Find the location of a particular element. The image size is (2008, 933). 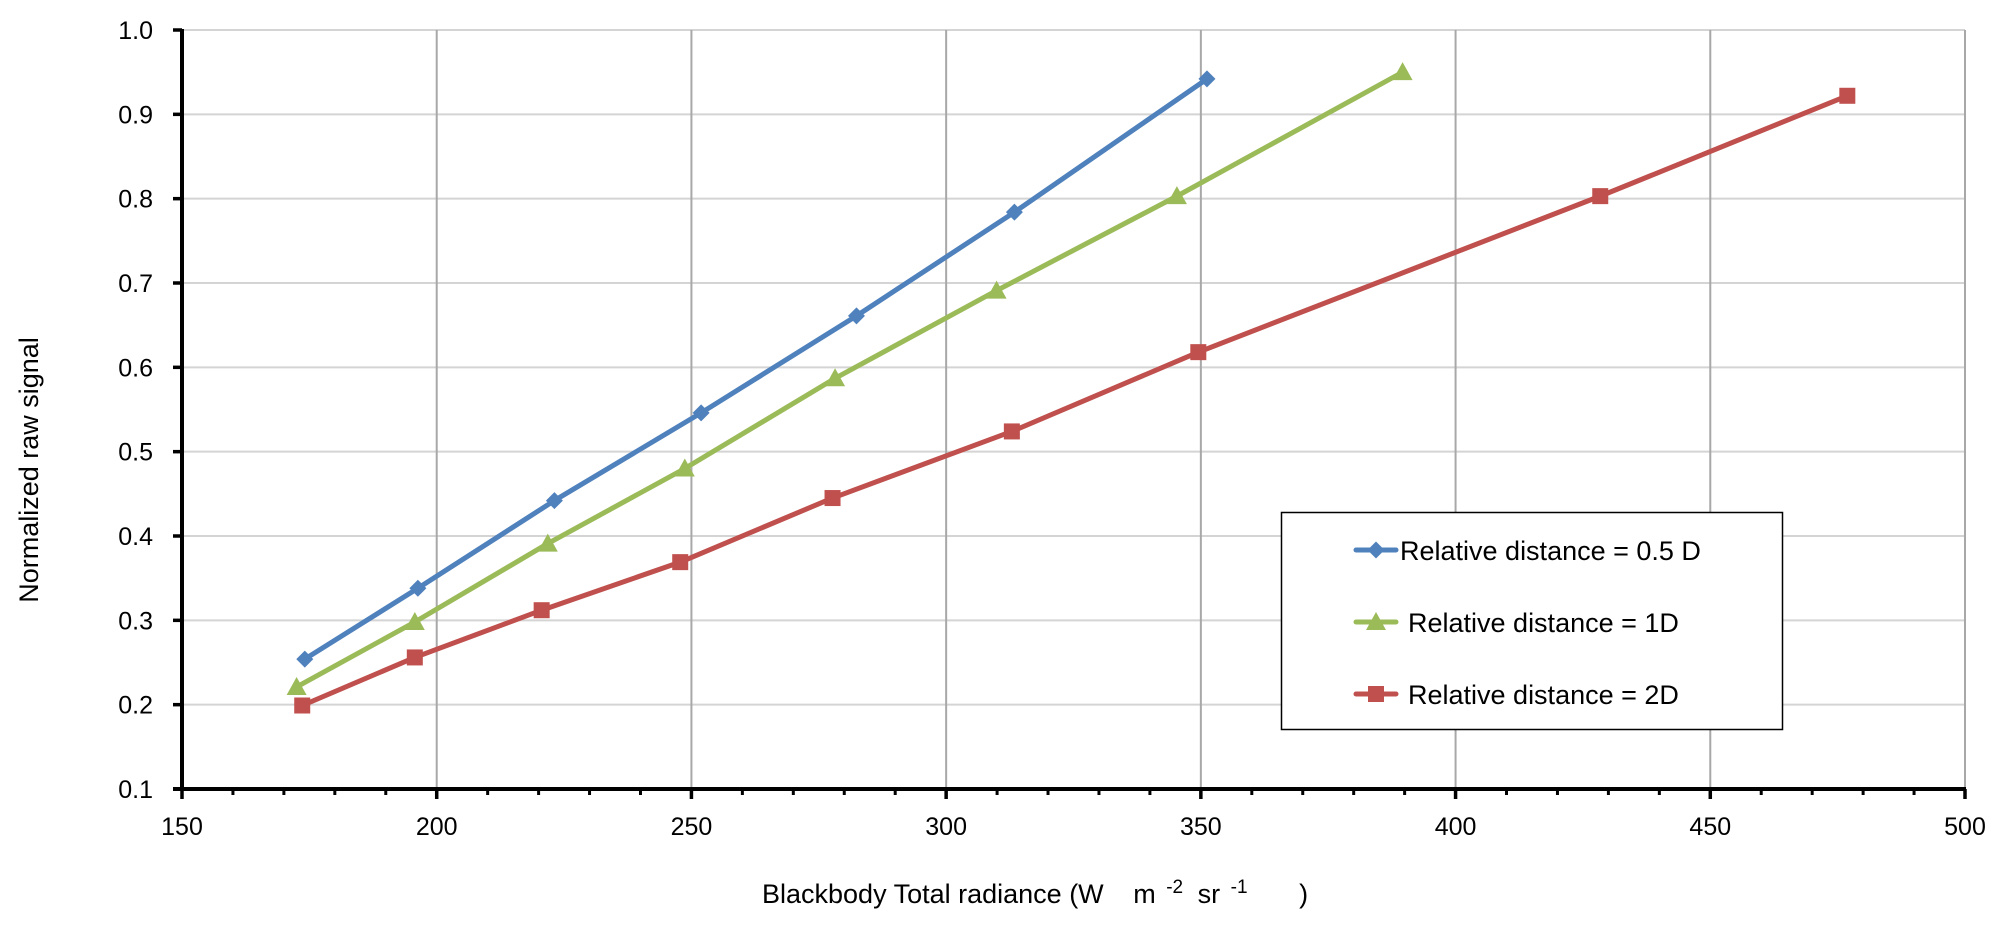

legend-marker-square is located at coordinates (1376, 694).